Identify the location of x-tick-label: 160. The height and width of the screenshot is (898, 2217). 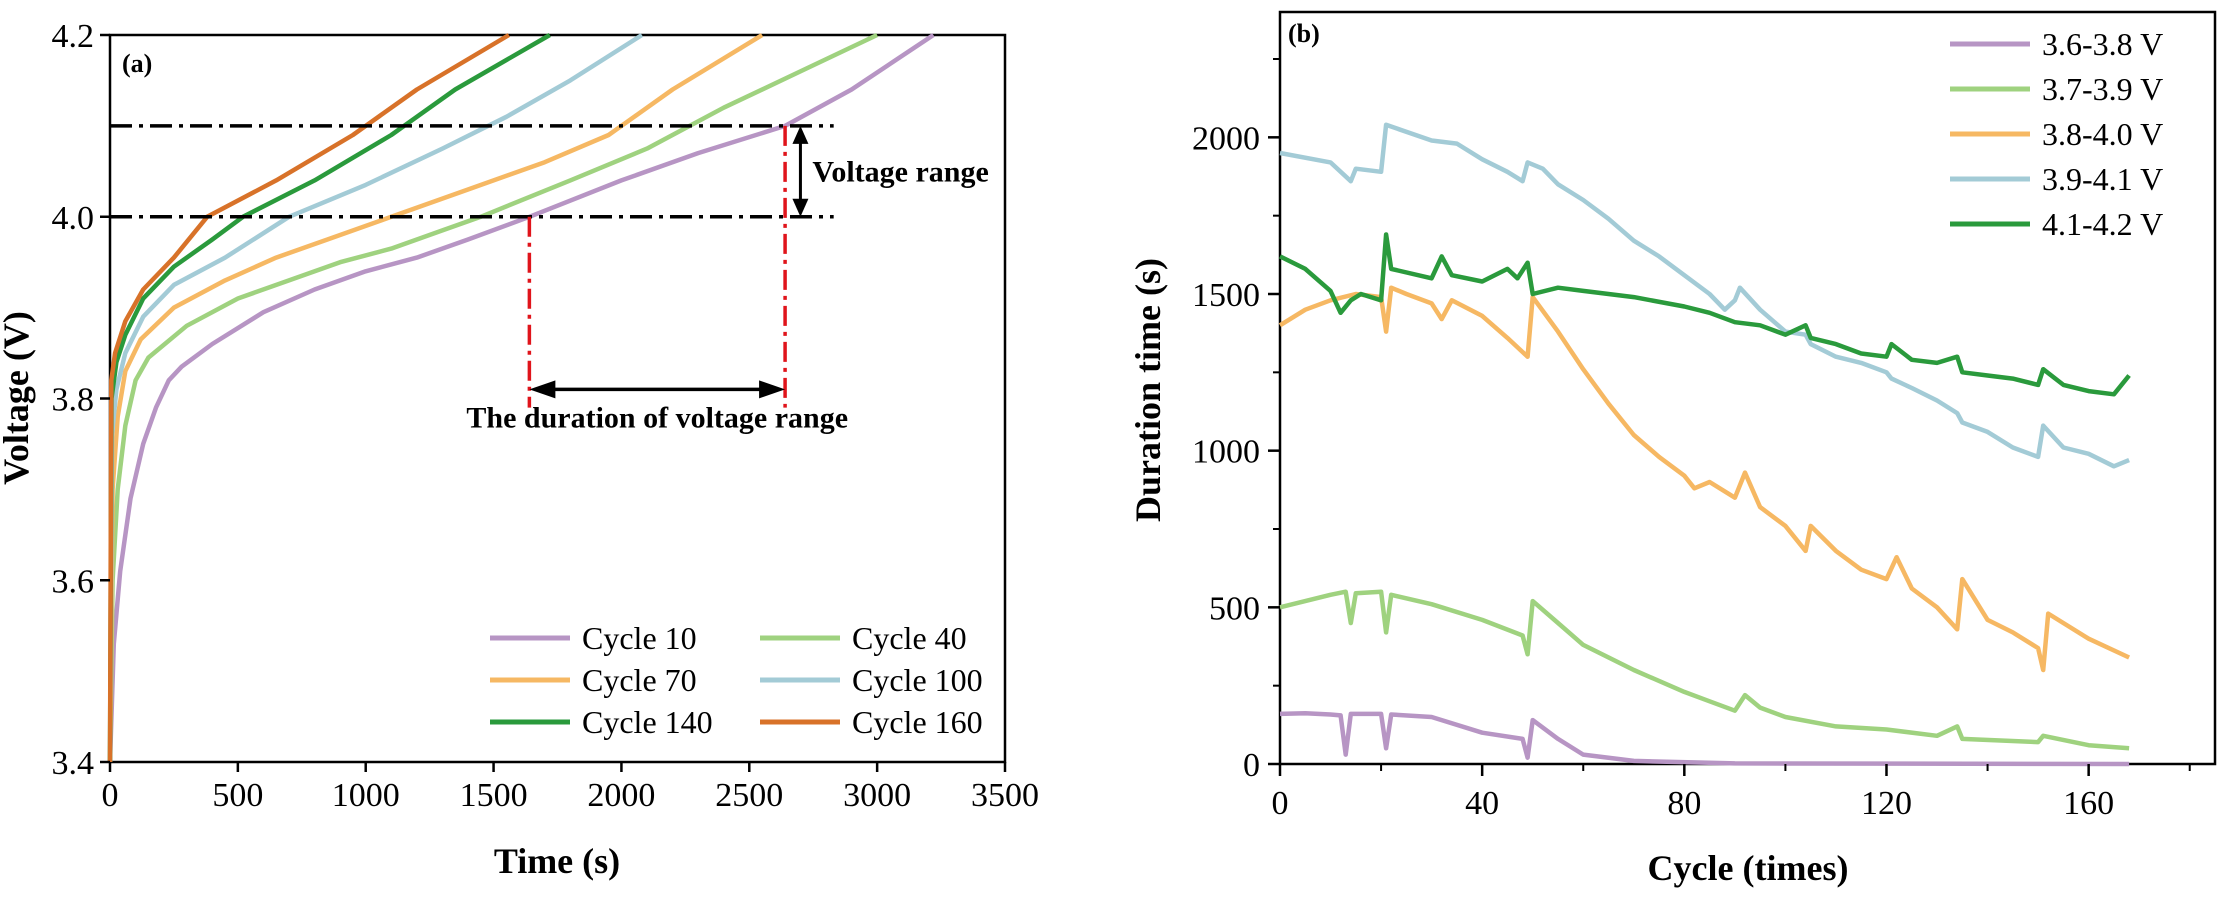
(2088, 803).